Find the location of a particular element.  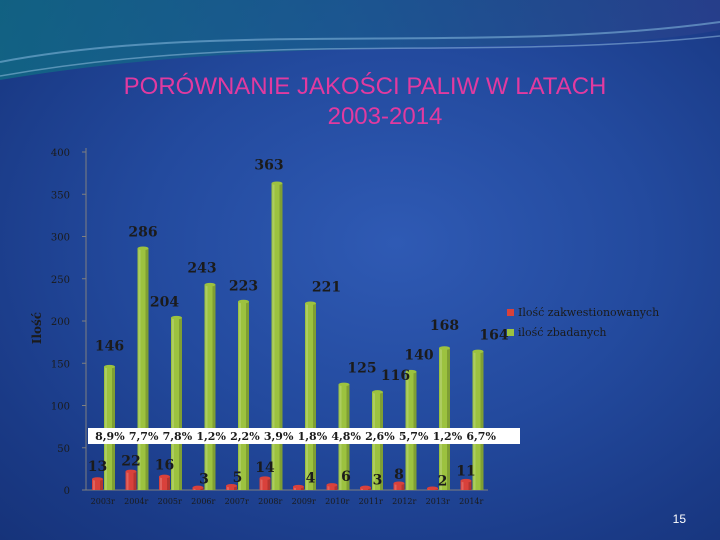

data-label-zbadanych: 221 is located at coordinates (326, 287).